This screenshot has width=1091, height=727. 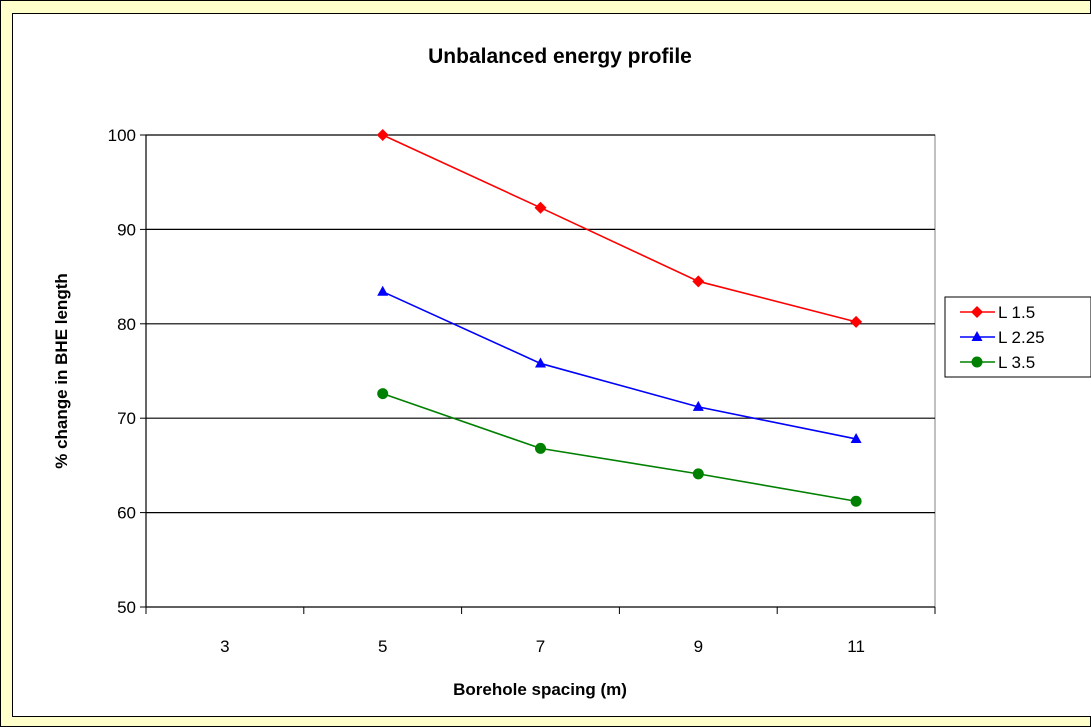 I want to click on y-tick-label: 80, so click(x=126, y=324).